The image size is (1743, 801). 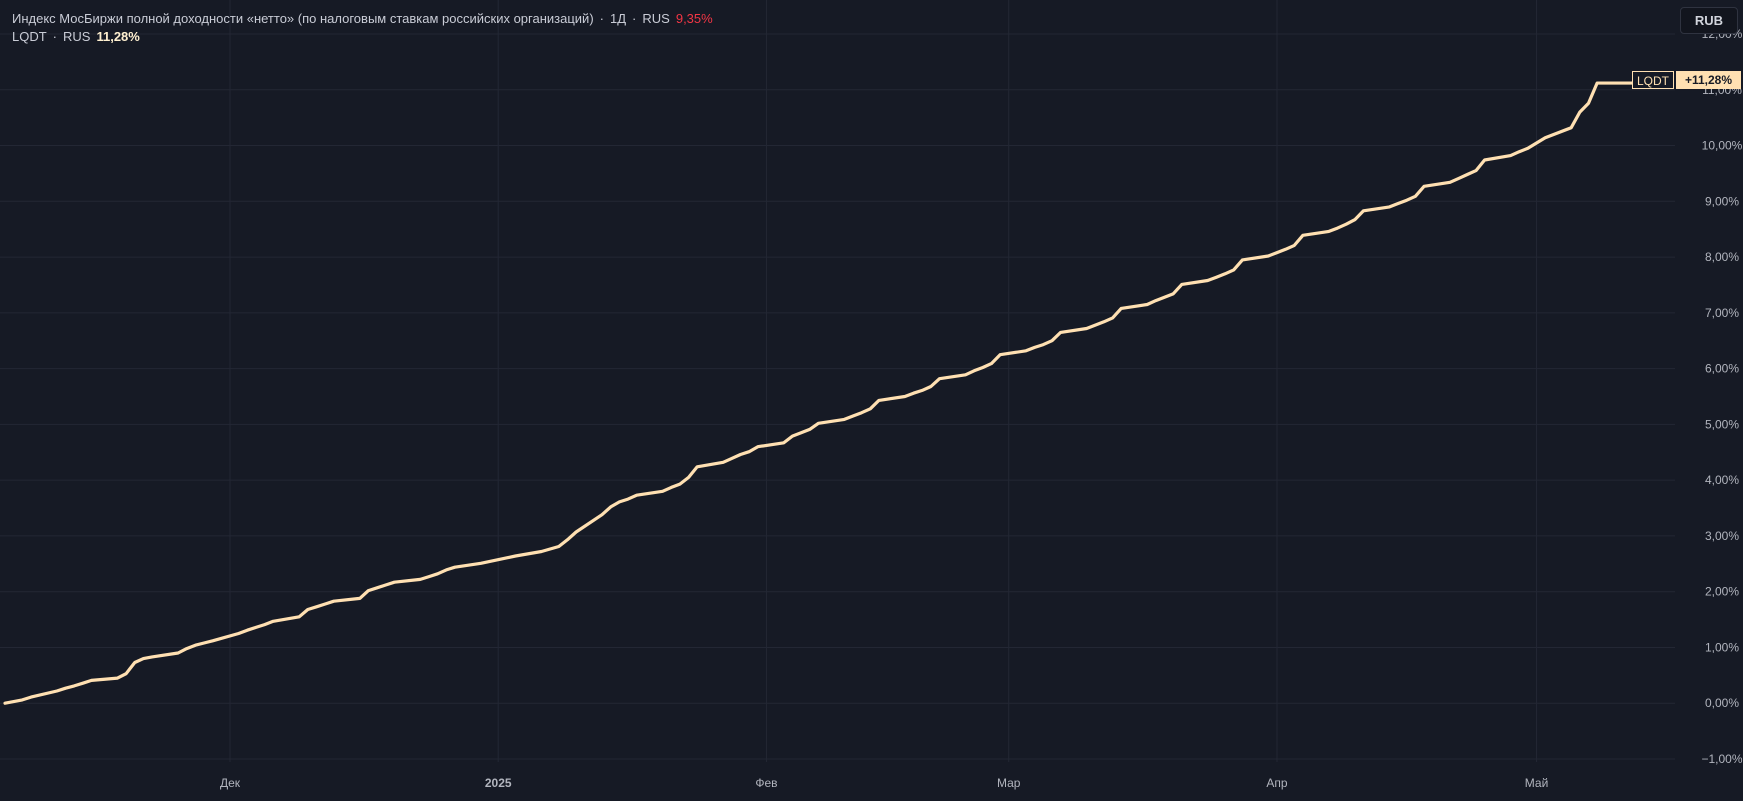 I want to click on currency-button: RUB, so click(x=1709, y=20).